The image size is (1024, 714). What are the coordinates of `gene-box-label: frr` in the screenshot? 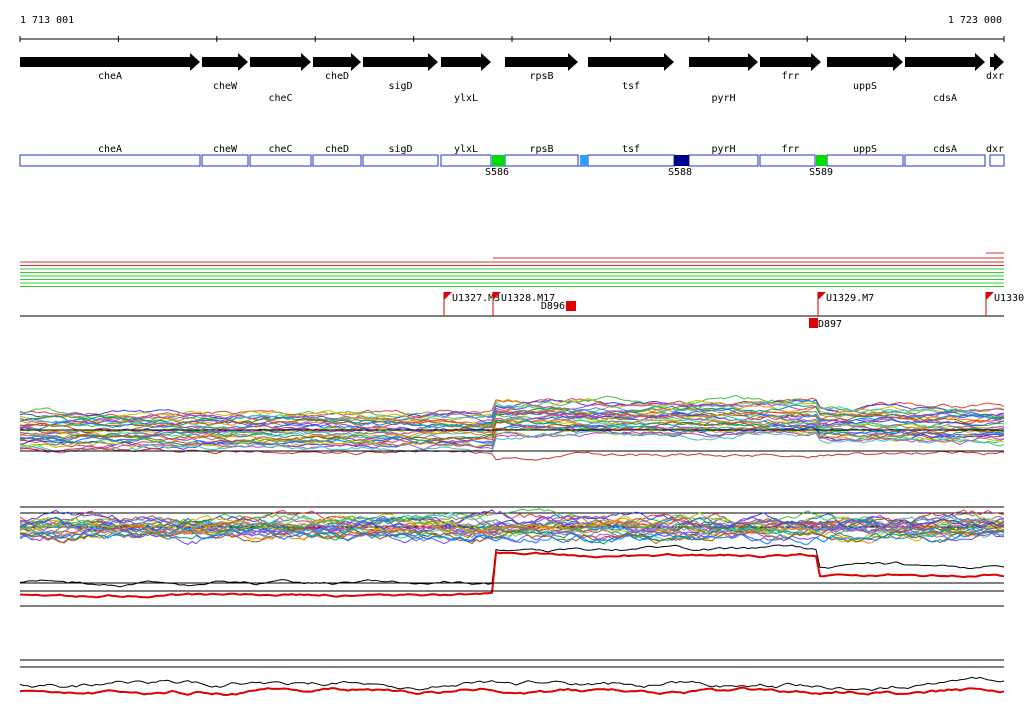 It's located at (790, 149).